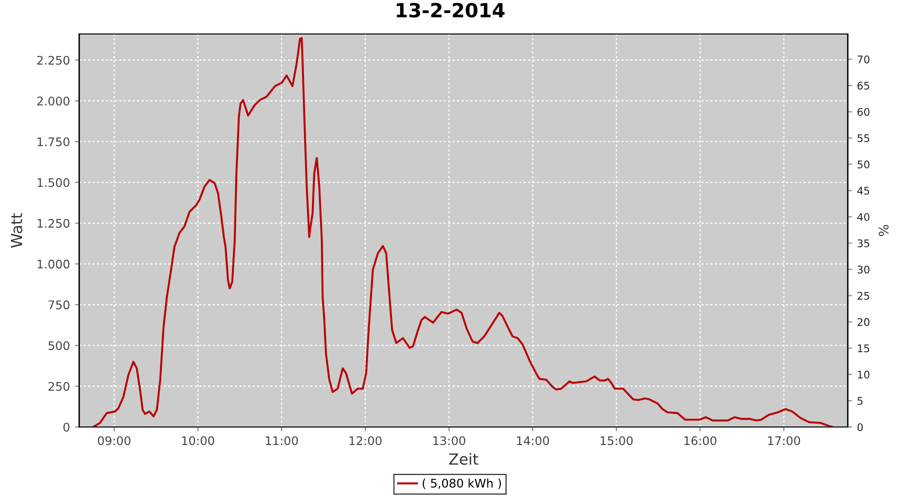 The height and width of the screenshot is (500, 900). What do you see at coordinates (864, 296) in the screenshot?
I see `y2-tick-label: 25` at bounding box center [864, 296].